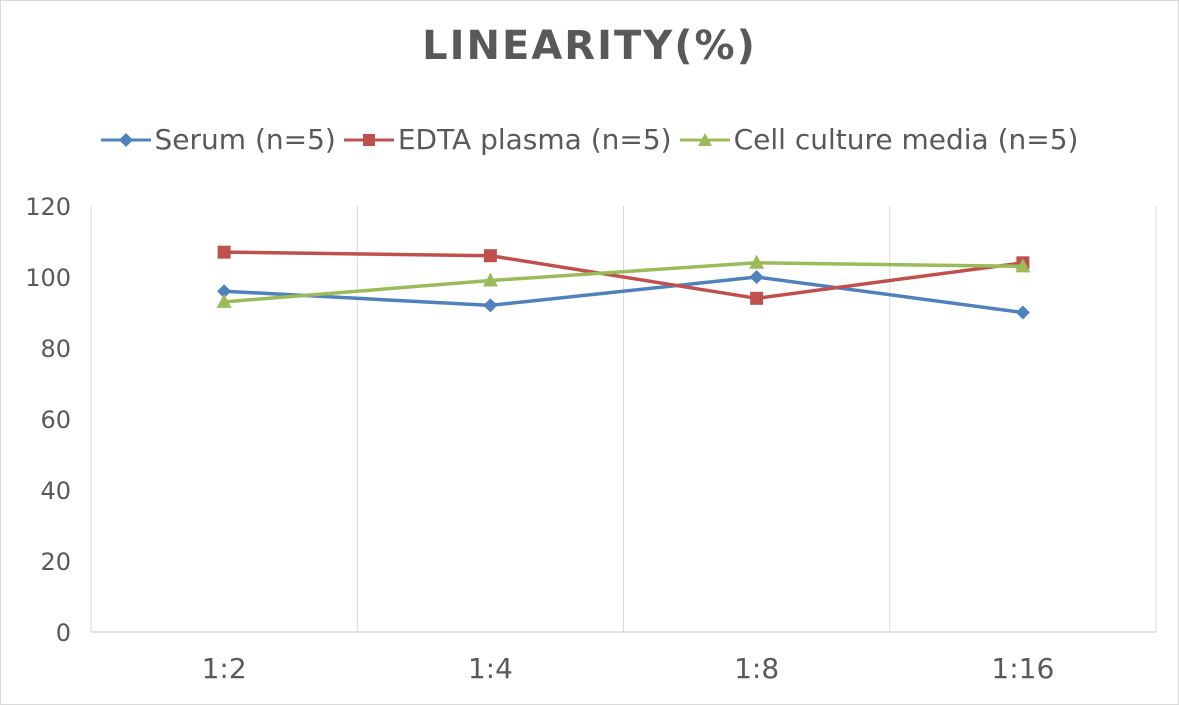 This screenshot has height=705, width=1179. Describe the element at coordinates (55, 491) in the screenshot. I see `y-tick-label: 40` at that location.